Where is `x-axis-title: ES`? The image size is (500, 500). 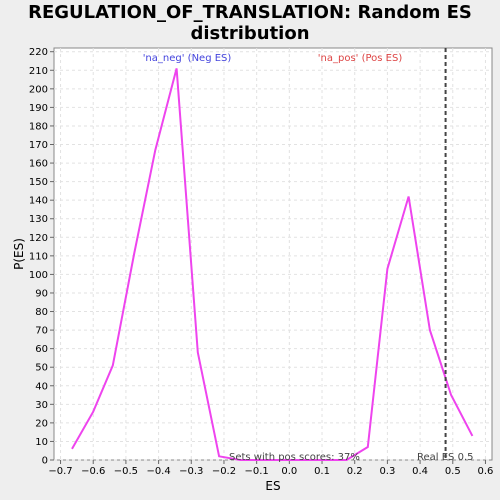
x-axis-title: ES is located at coordinates (272, 486).